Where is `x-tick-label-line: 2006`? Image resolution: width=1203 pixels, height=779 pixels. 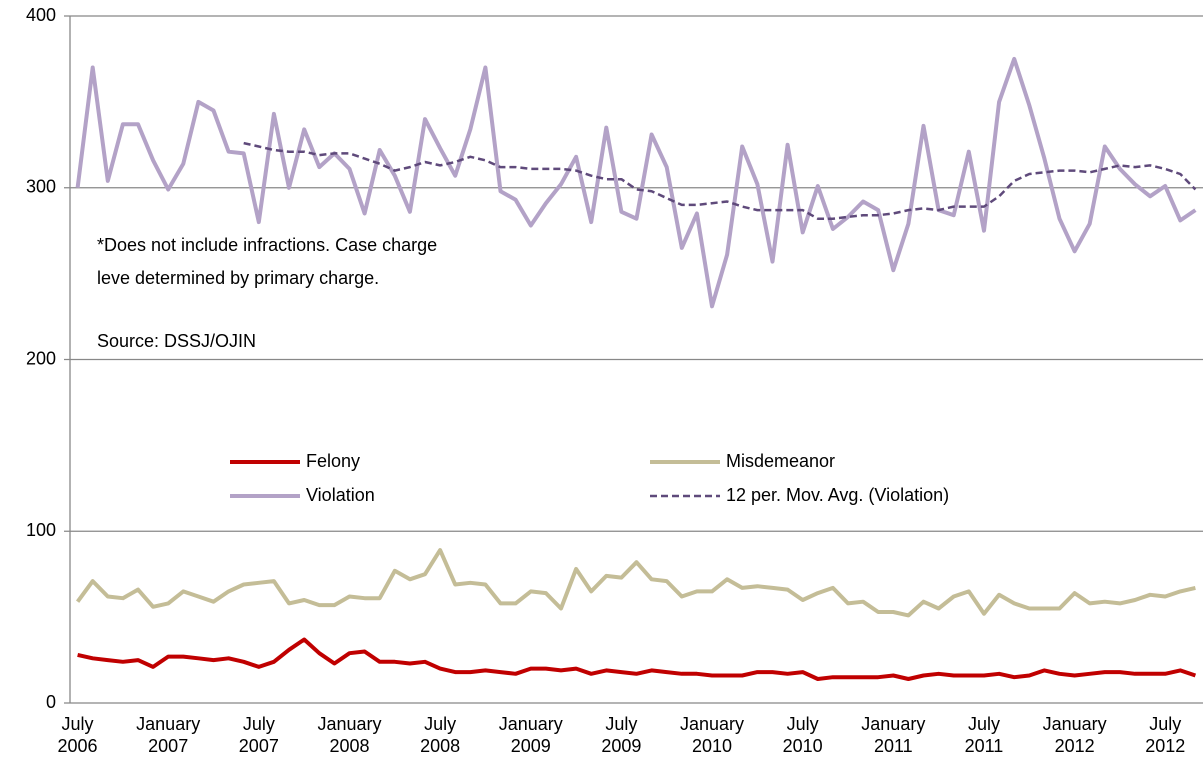 x-tick-label-line: 2006 is located at coordinates (78, 746).